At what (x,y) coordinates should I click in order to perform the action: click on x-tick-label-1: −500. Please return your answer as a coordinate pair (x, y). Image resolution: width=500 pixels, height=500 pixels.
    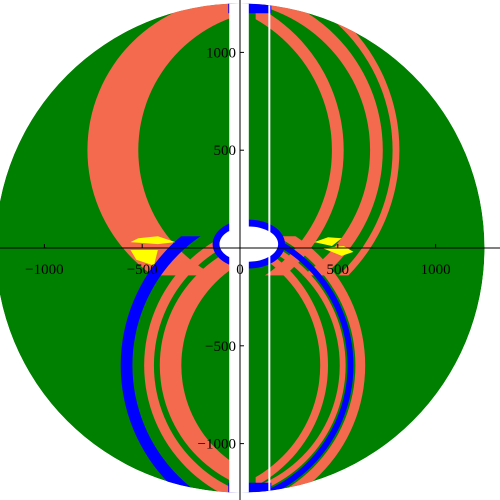
    Looking at the image, I should click on (142, 270).